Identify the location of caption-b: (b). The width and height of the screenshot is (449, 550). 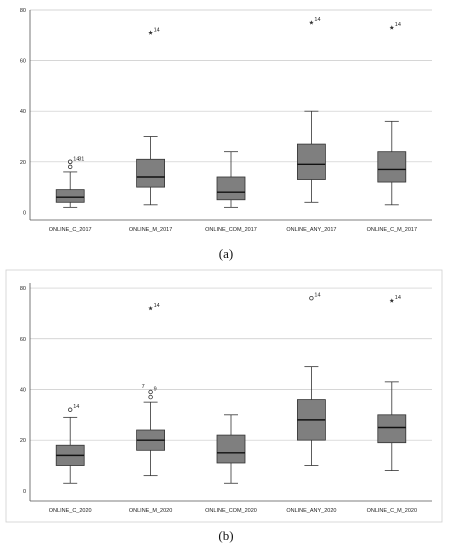
(225, 535).